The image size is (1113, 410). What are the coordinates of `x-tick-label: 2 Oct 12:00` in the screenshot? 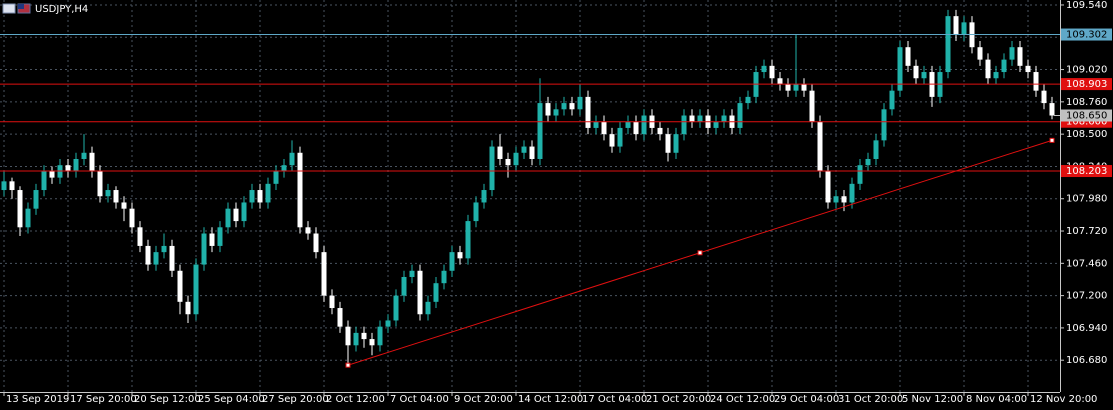 It's located at (355, 399).